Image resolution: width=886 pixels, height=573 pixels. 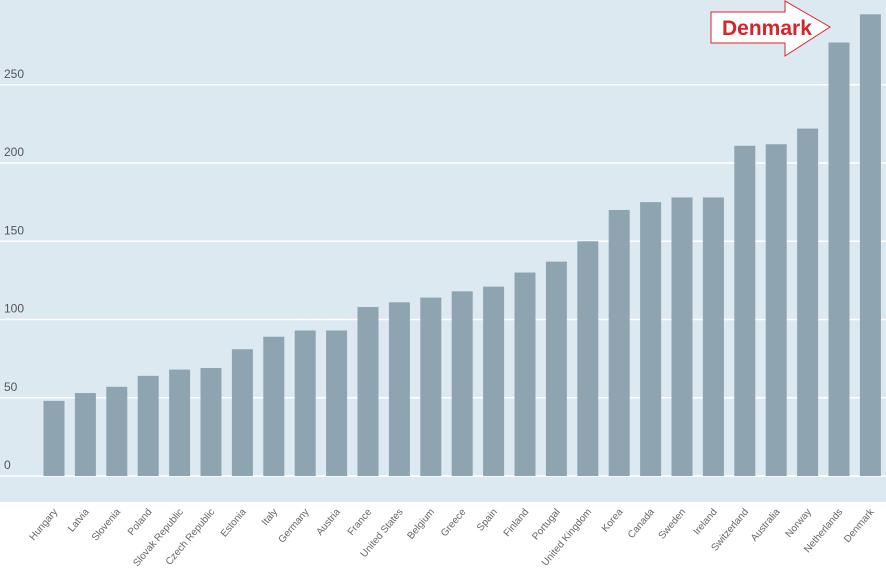 I want to click on y-tick-label: 50, so click(x=11, y=387).